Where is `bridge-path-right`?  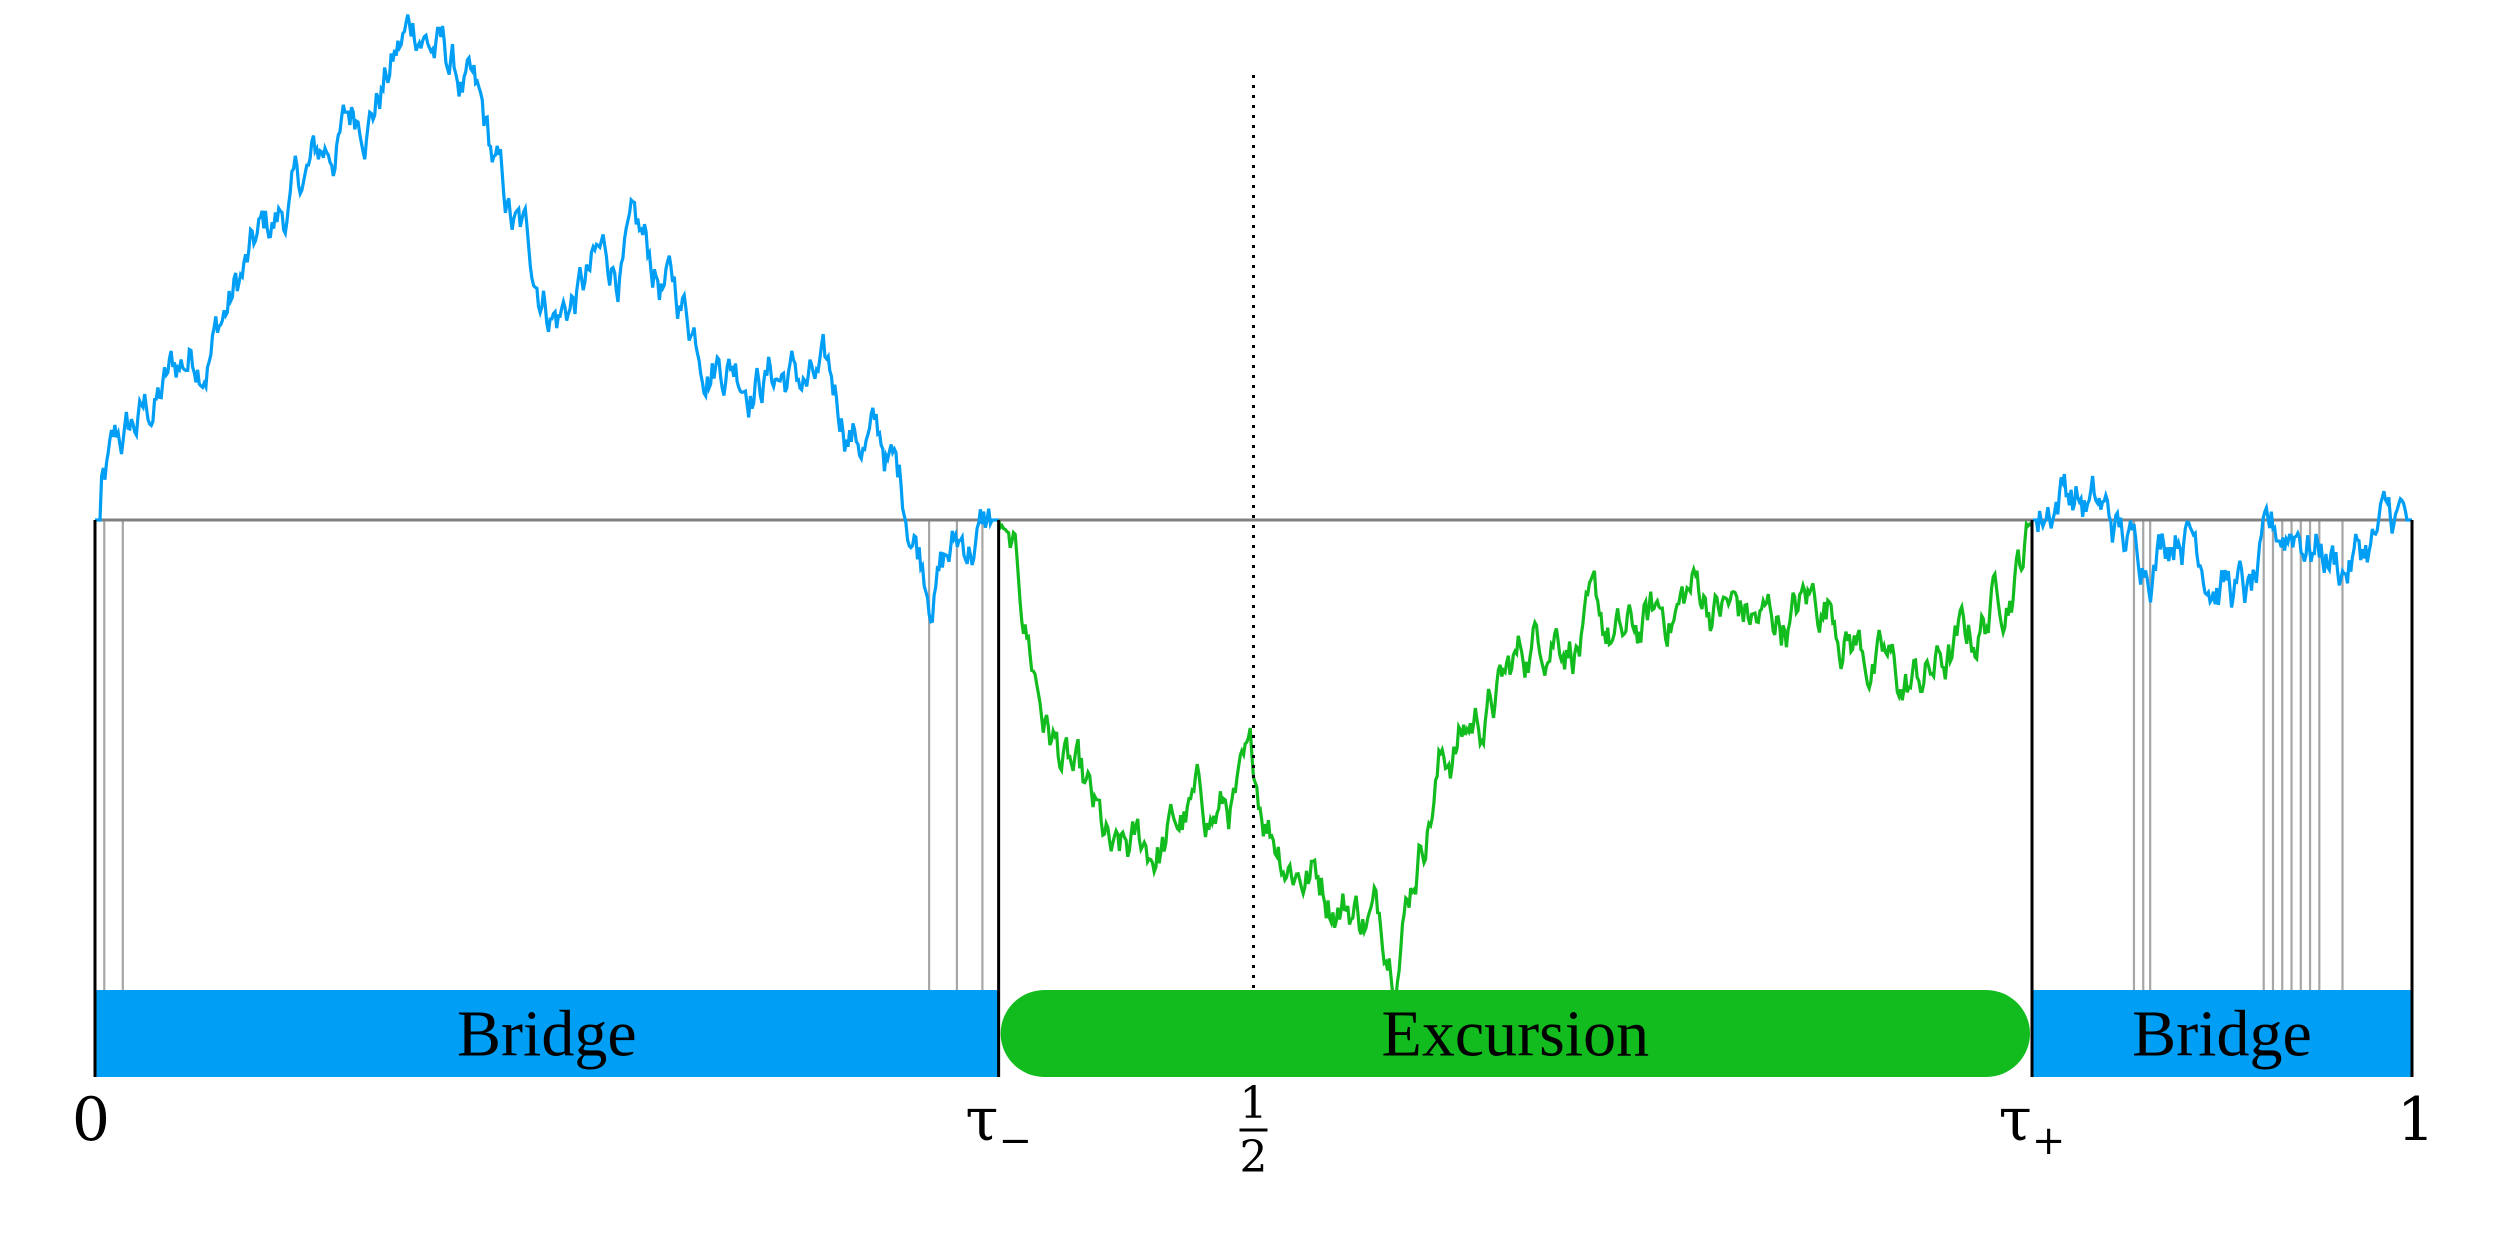
bridge-path-right is located at coordinates (2222, 540).